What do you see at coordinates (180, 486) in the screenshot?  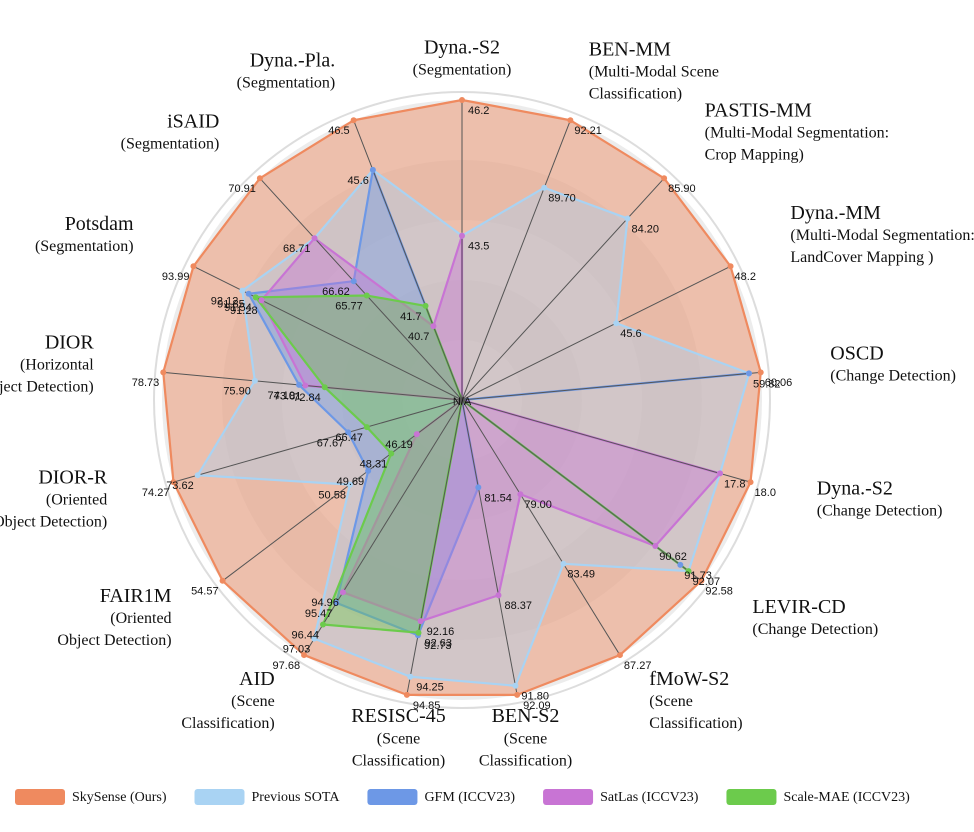 I see `value-label: 73.62` at bounding box center [180, 486].